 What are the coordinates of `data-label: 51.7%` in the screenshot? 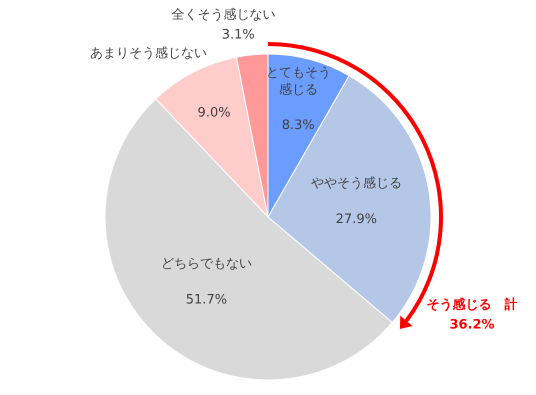 It's located at (207, 300).